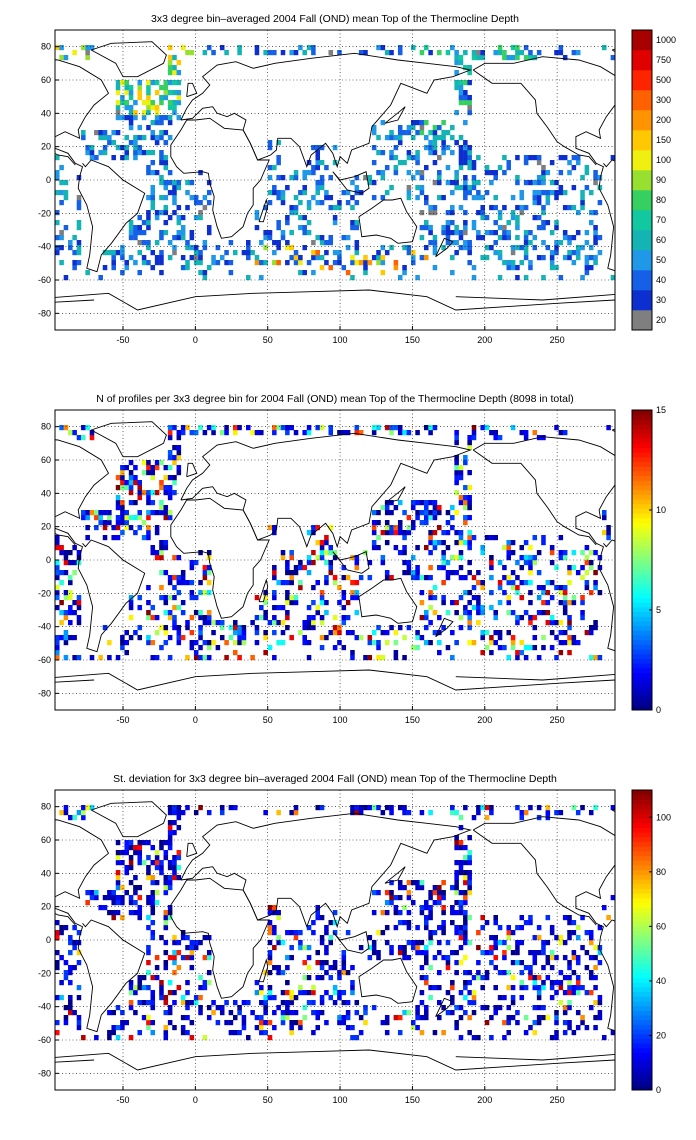 Image resolution: width=696 pixels, height=1140 pixels. Describe the element at coordinates (340, 340) in the screenshot. I see `x-tick-label: 100` at that location.